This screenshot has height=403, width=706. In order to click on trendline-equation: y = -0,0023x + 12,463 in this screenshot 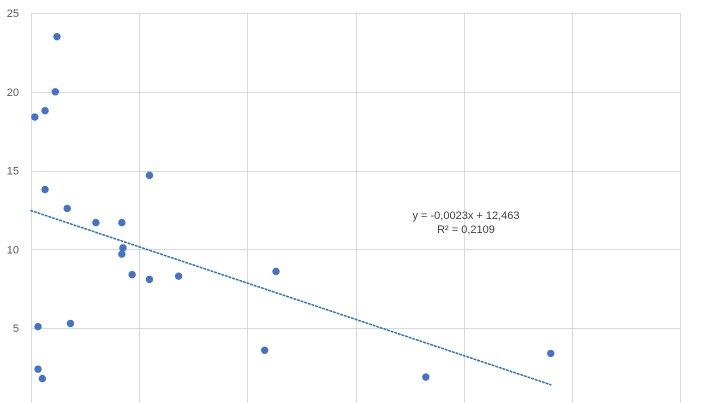, I will do `click(465, 216)`.